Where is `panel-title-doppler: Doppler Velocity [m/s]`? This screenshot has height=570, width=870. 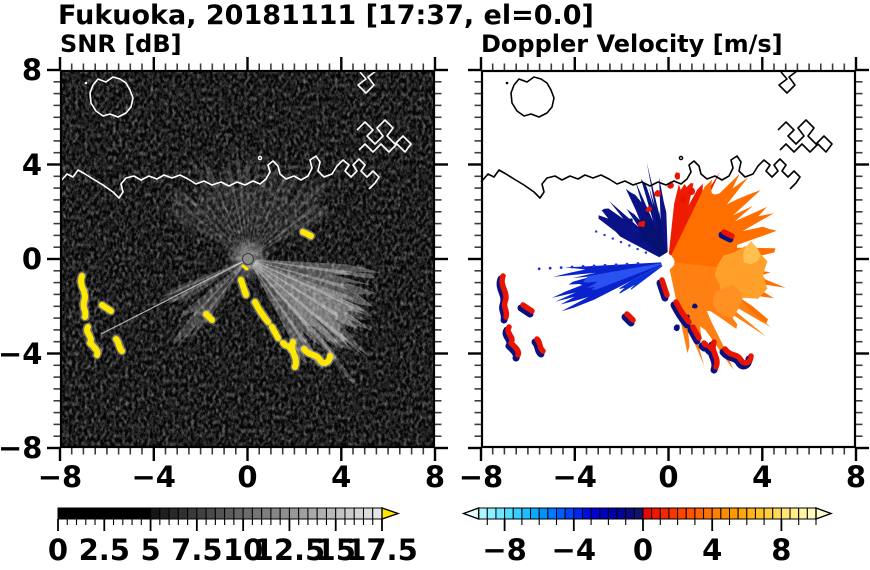
panel-title-doppler: Doppler Velocity [m/s] is located at coordinates (632, 44).